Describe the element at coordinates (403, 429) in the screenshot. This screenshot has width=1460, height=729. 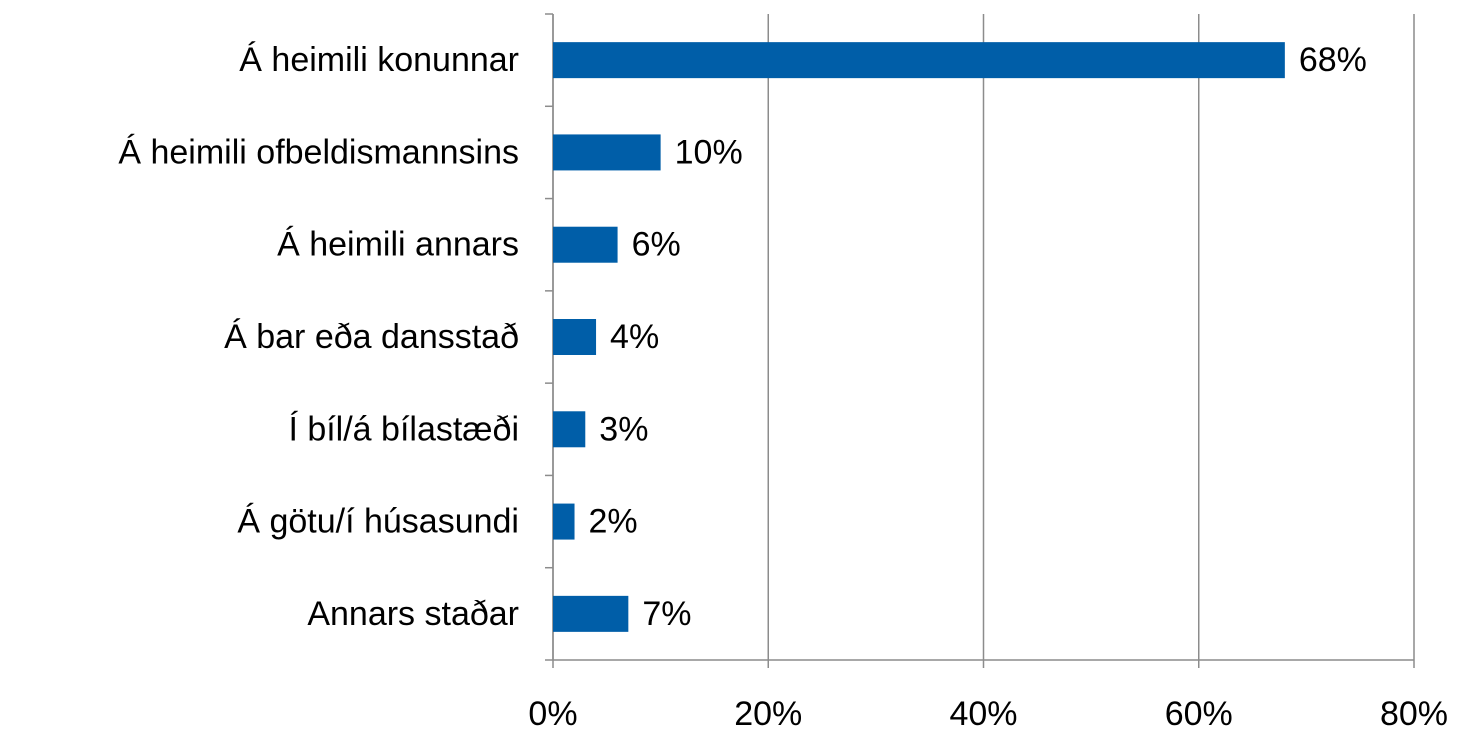
I see `y-tick-label: Í bíl/á bílastæði` at that location.